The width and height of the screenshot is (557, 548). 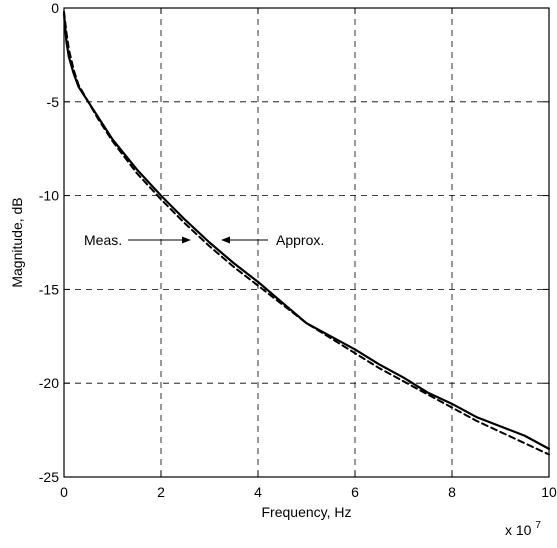 I want to click on y-tick-label: -25, so click(x=49, y=477).